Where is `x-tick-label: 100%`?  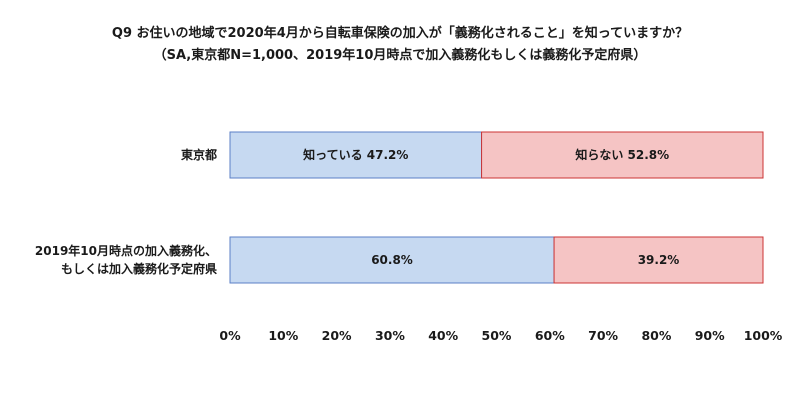 x-tick-label: 100% is located at coordinates (763, 335).